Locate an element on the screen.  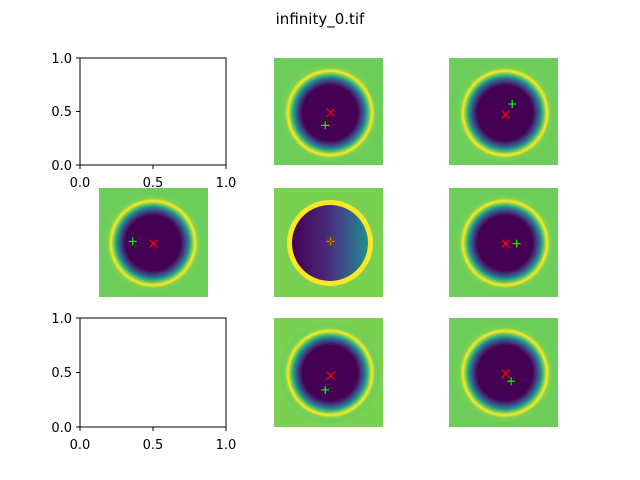
heatmap-r1c2 is located at coordinates (328, 111).